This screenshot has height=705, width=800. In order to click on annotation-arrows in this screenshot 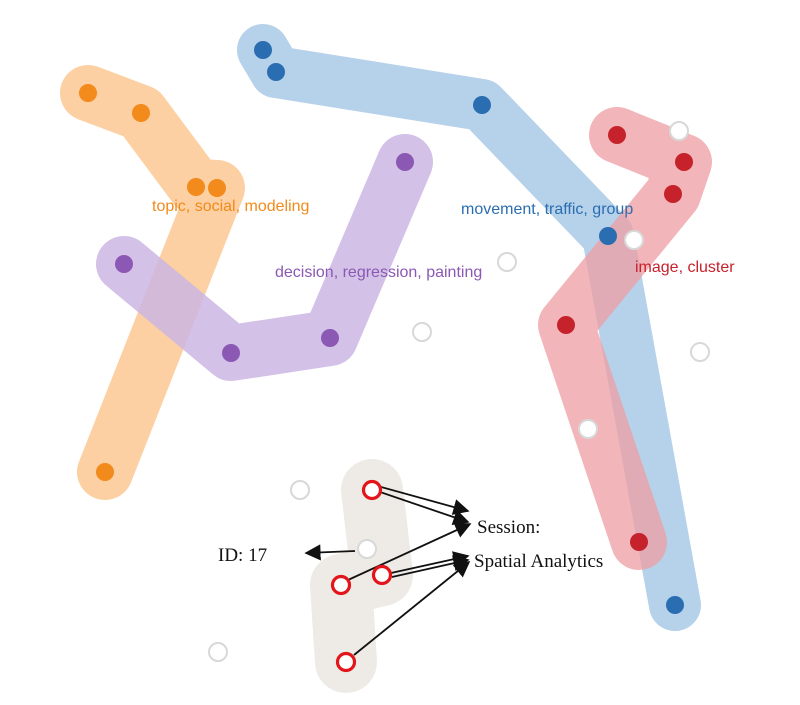, I will do `click(388, 571)`.